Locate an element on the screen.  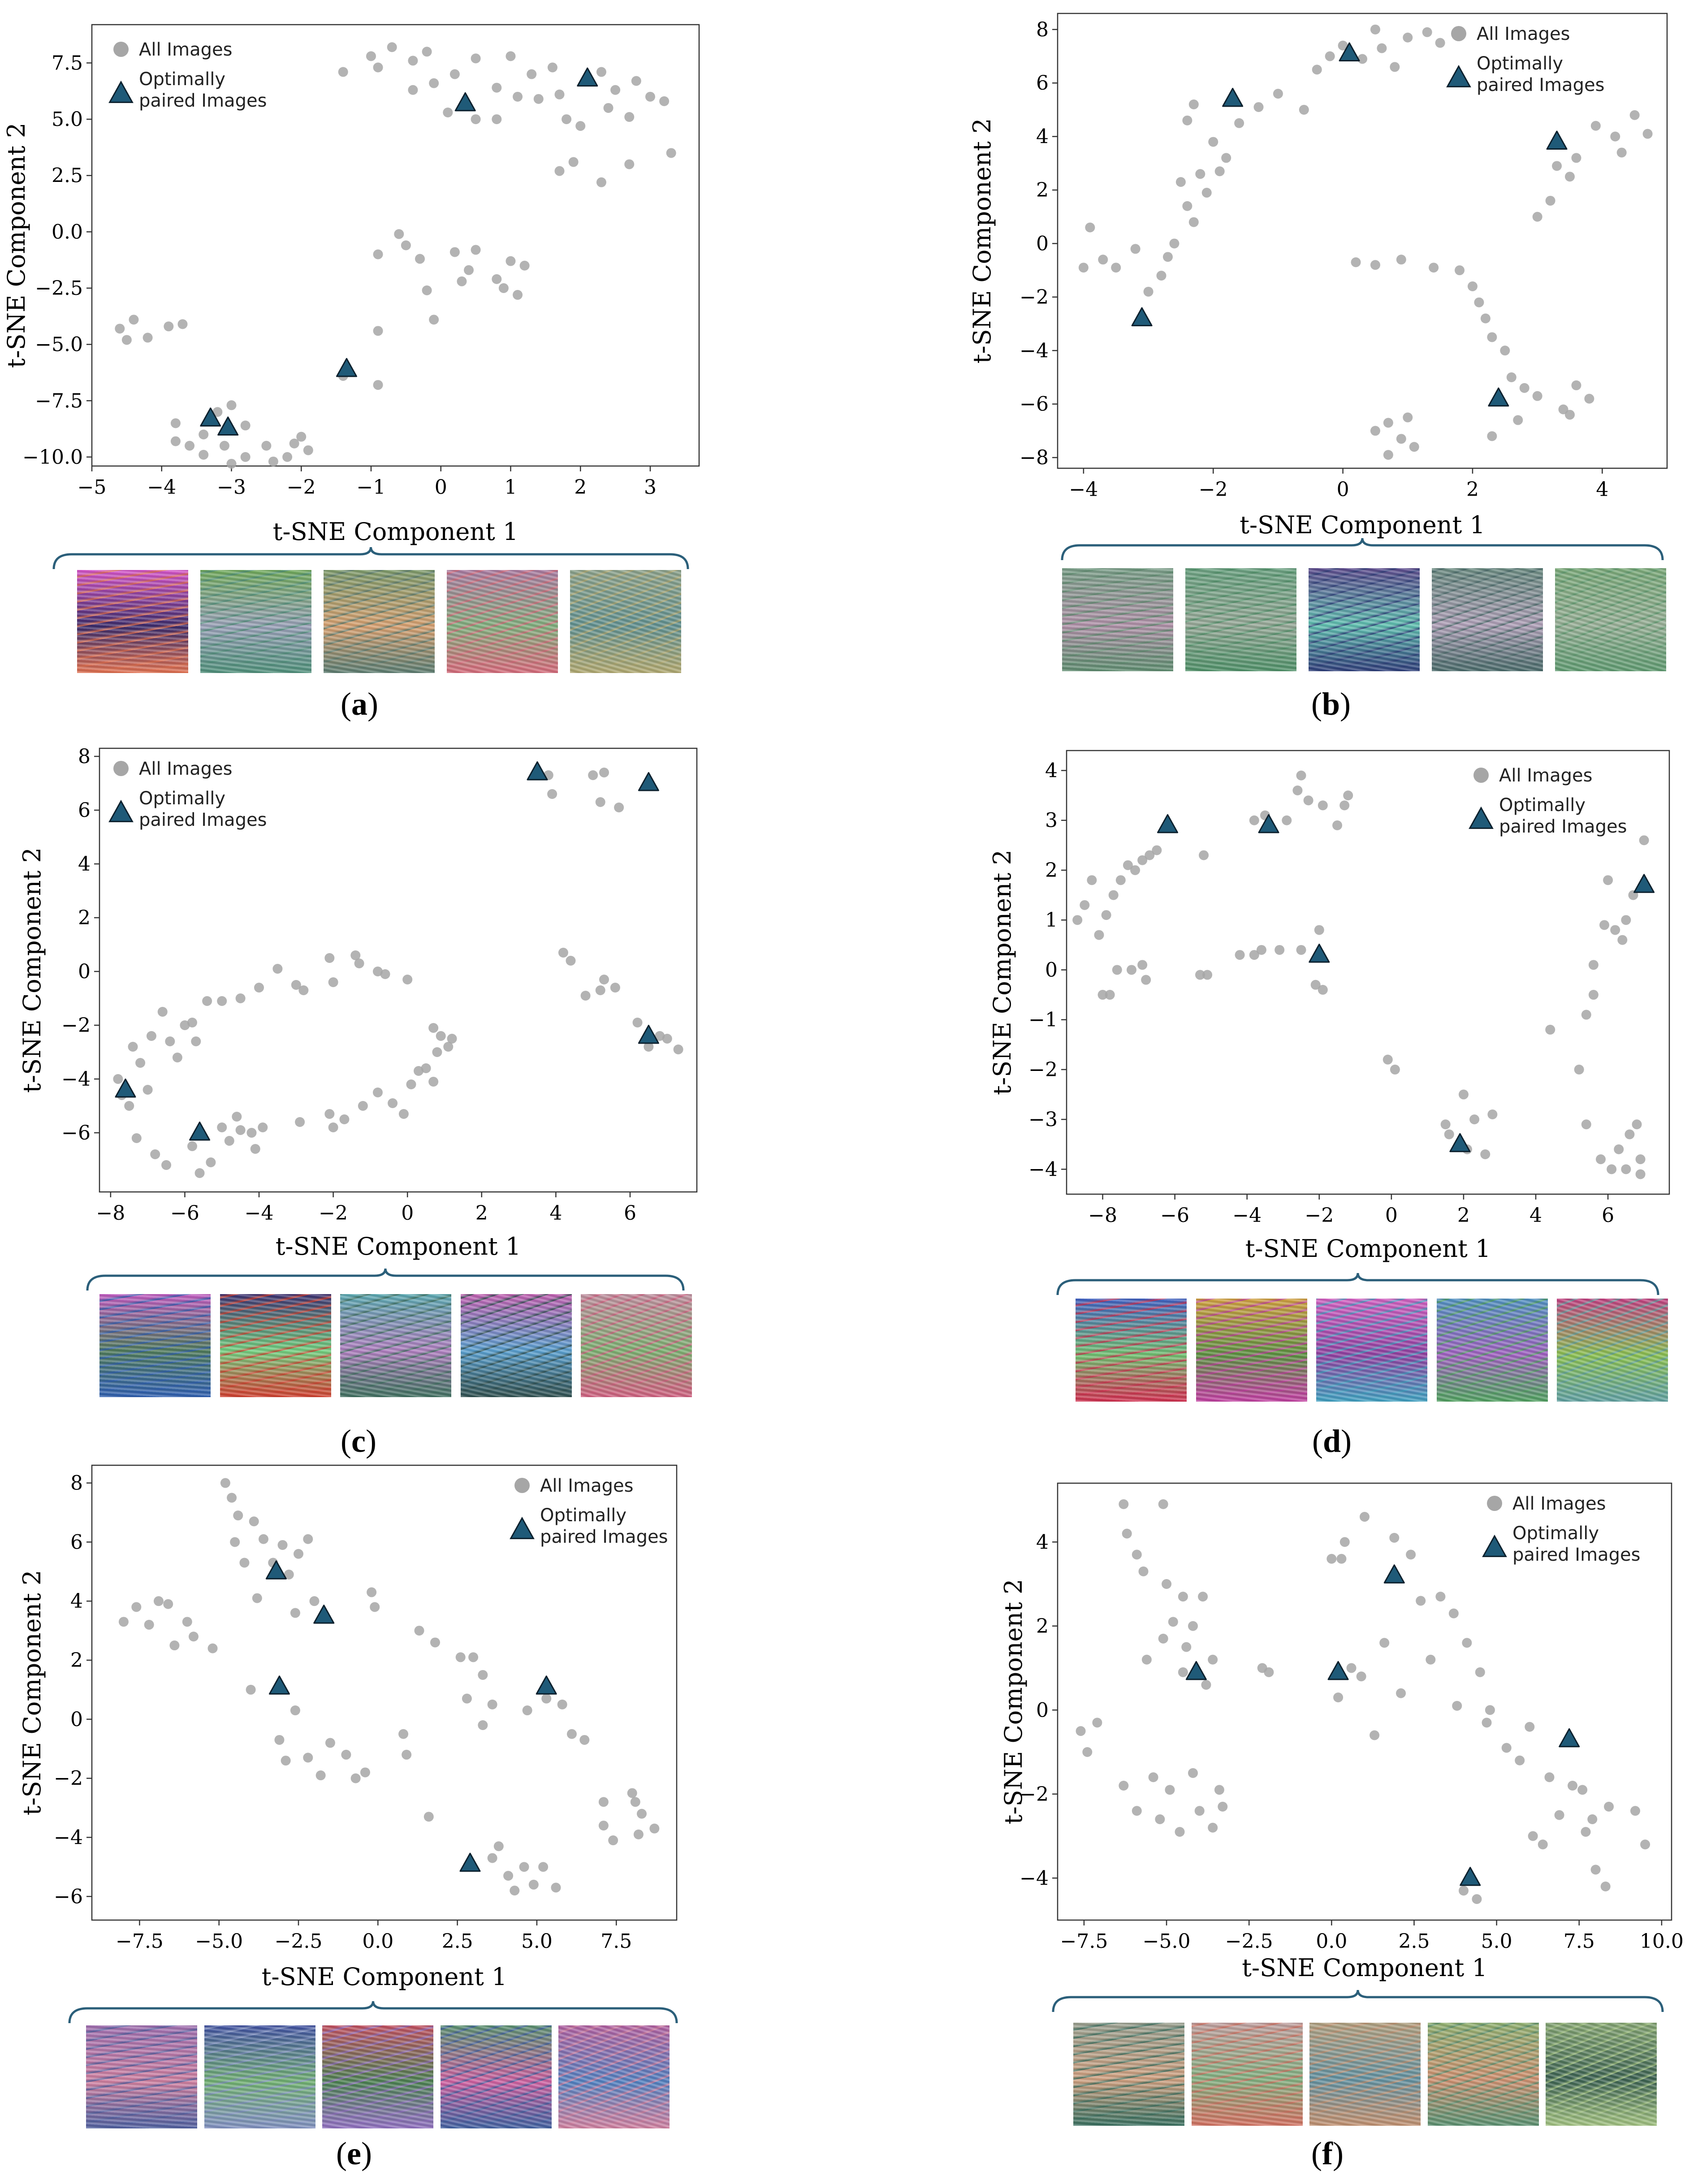
legend-paired-label-line2: paired Images is located at coordinates (604, 1537).